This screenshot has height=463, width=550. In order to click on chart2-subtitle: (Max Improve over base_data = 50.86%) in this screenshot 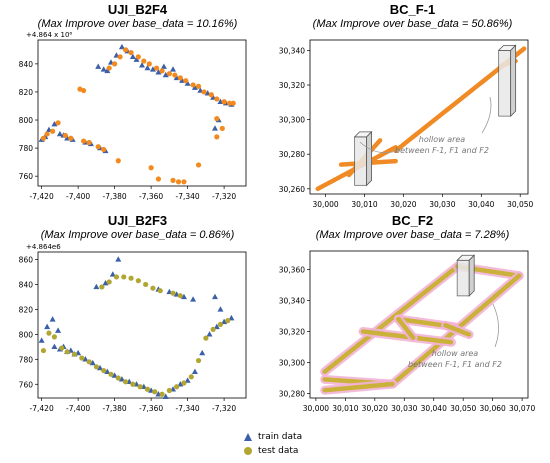, I will do `click(412, 24)`.